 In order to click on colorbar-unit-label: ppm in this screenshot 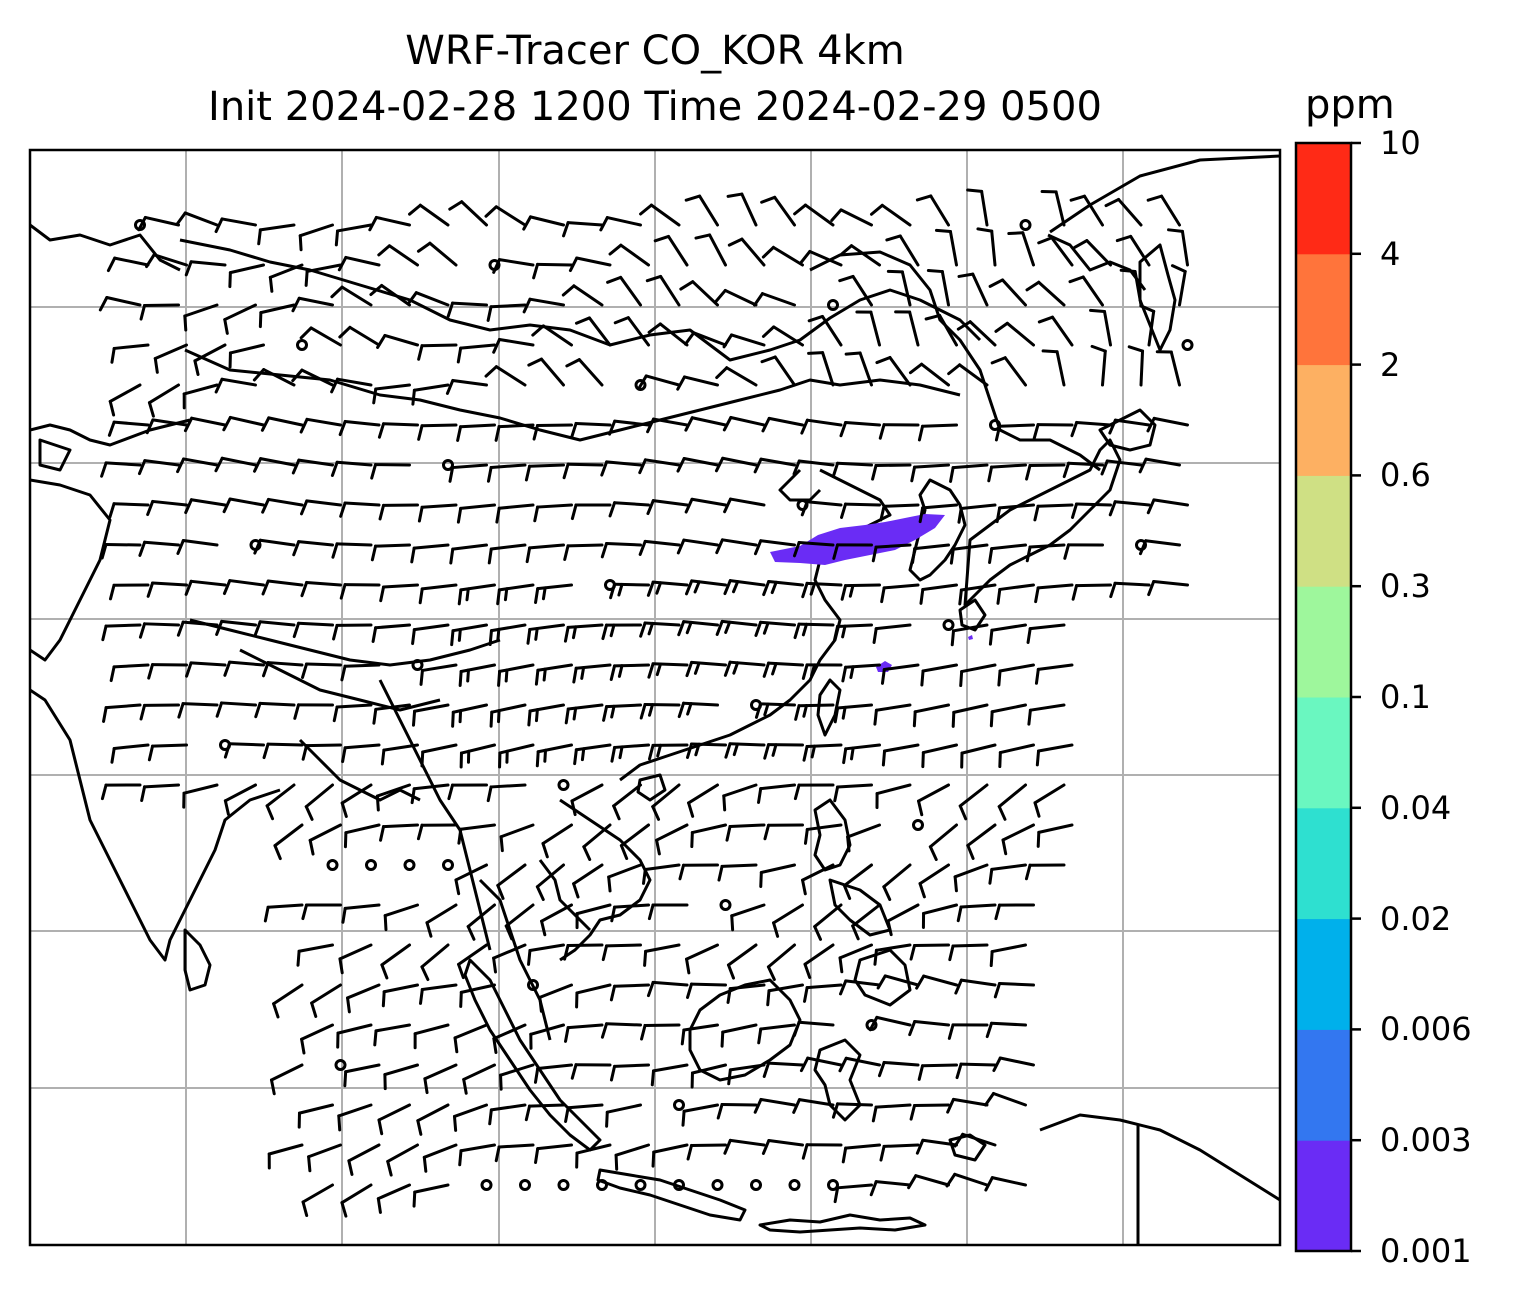, I will do `click(1350, 105)`.